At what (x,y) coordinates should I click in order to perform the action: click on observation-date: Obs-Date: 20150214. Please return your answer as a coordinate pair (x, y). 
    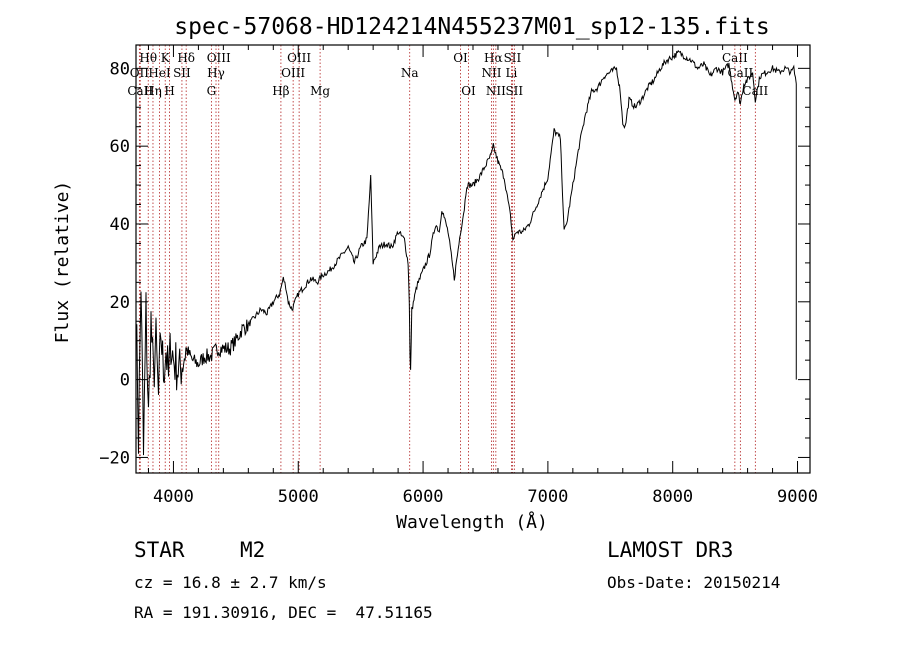
    Looking at the image, I should click on (694, 582).